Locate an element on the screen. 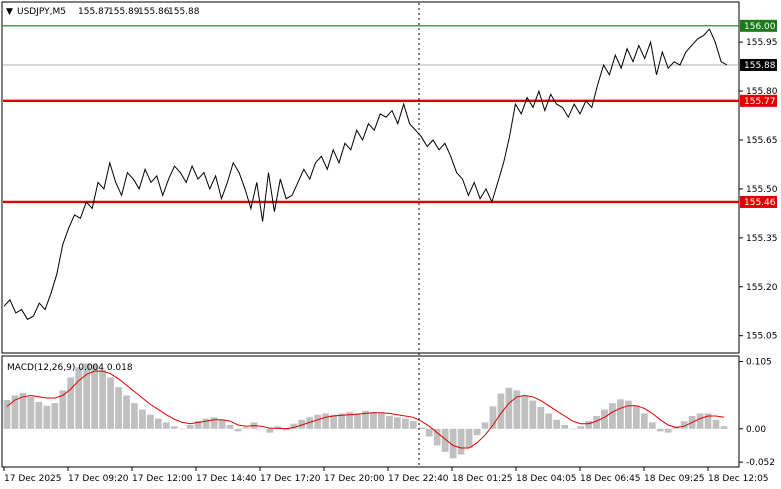 The image size is (781, 489). macd-title: MACD(12,26,9) 0.004 0.018 is located at coordinates (70, 368).